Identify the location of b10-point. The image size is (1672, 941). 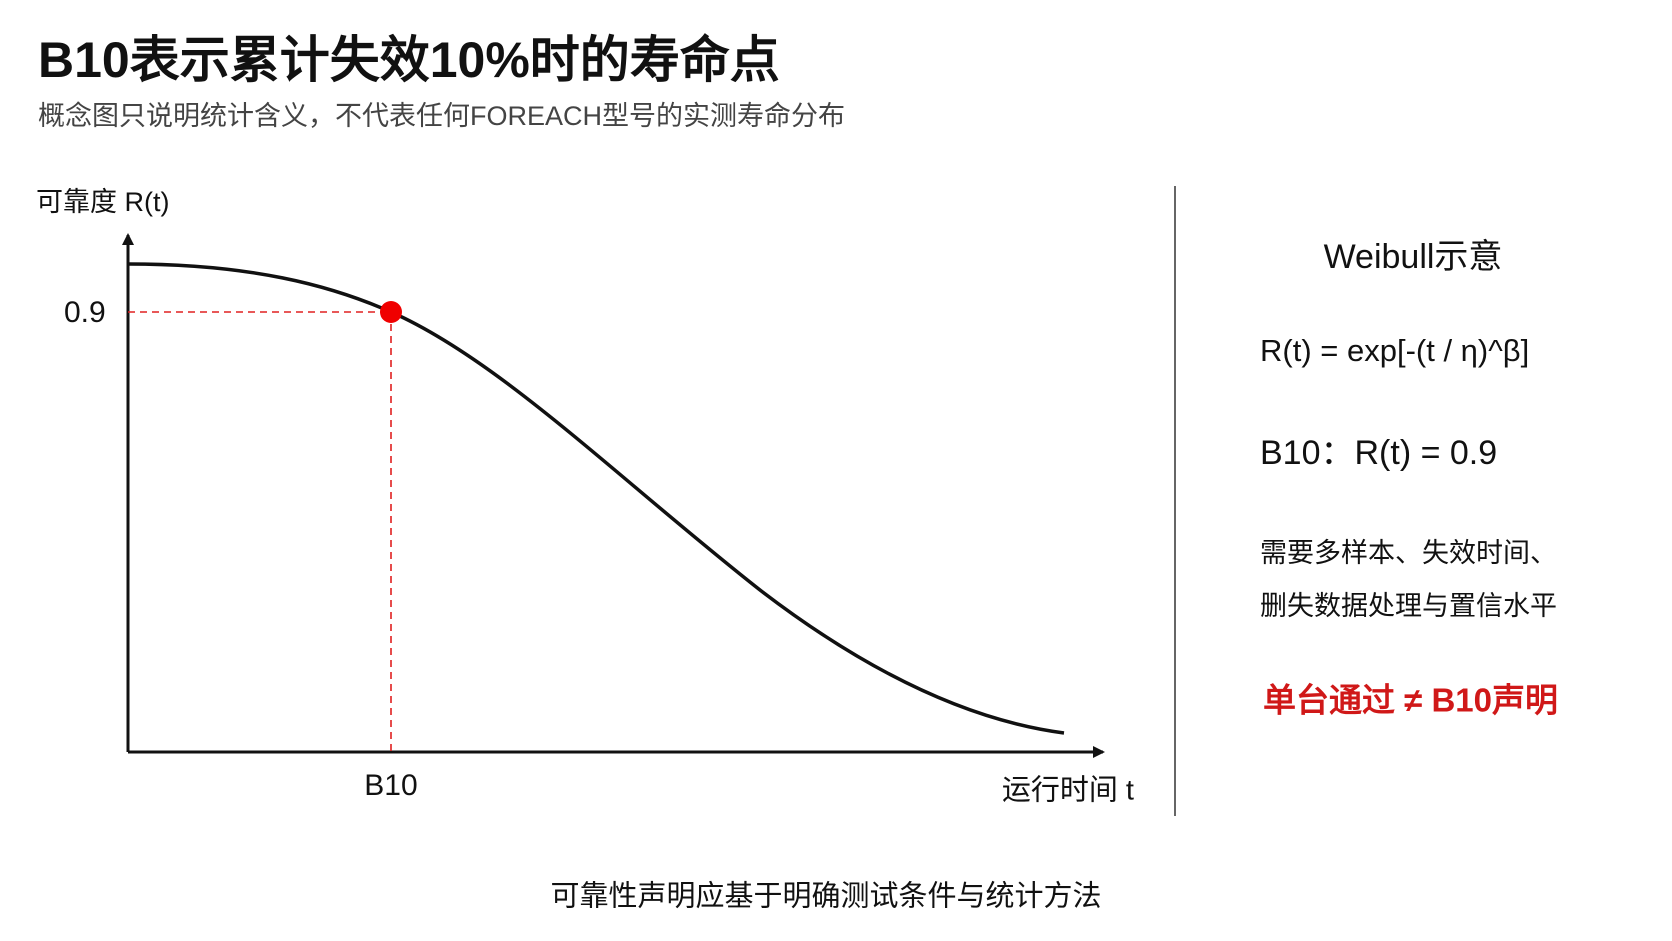
(391, 312).